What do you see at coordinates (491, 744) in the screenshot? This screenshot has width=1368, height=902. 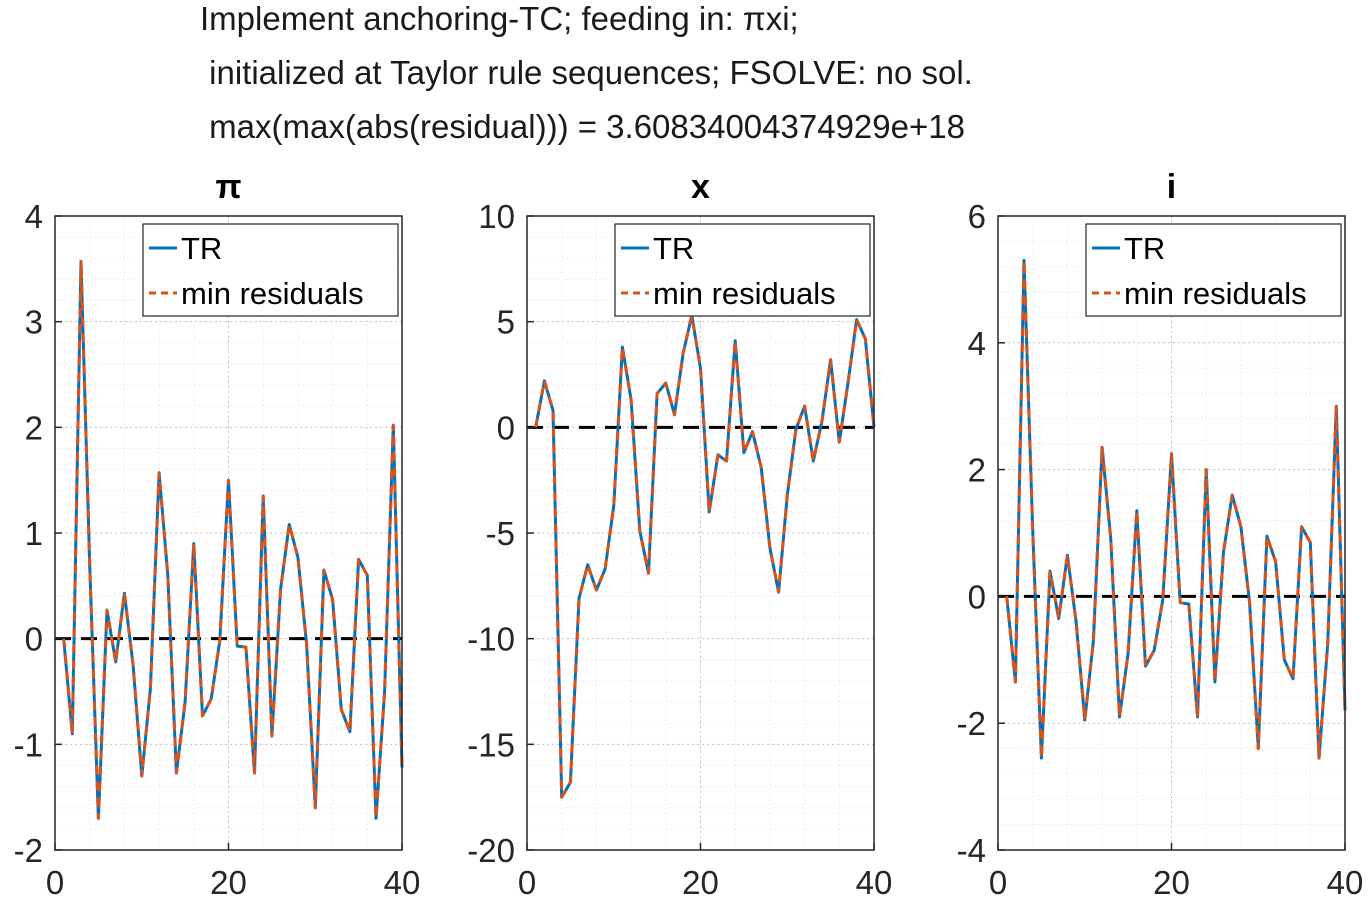 I see `y-tick-label: -15` at bounding box center [491, 744].